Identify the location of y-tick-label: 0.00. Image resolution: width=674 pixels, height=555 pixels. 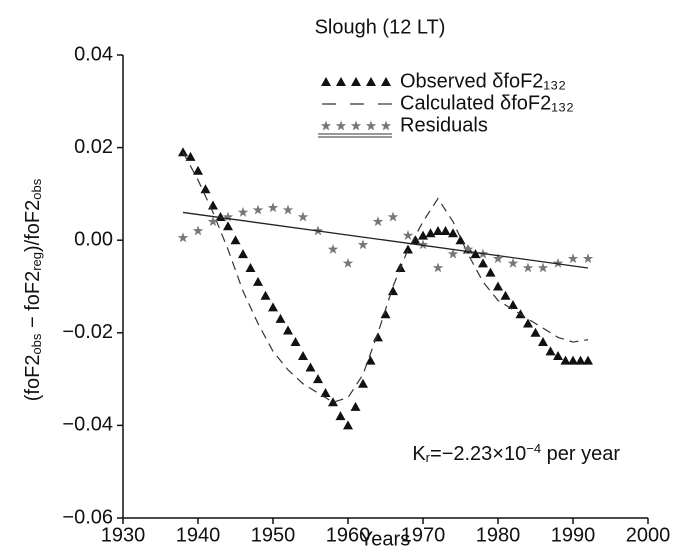
(93, 239).